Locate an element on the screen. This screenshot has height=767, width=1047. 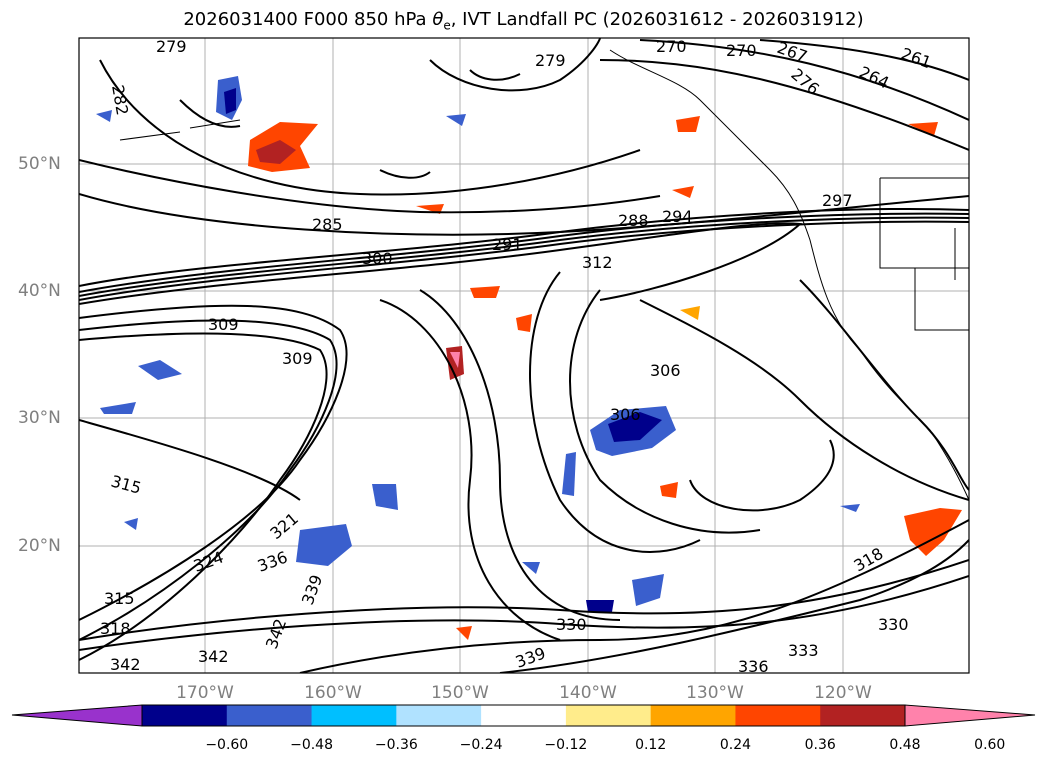
contour-label: 315 is located at coordinates (119, 598).